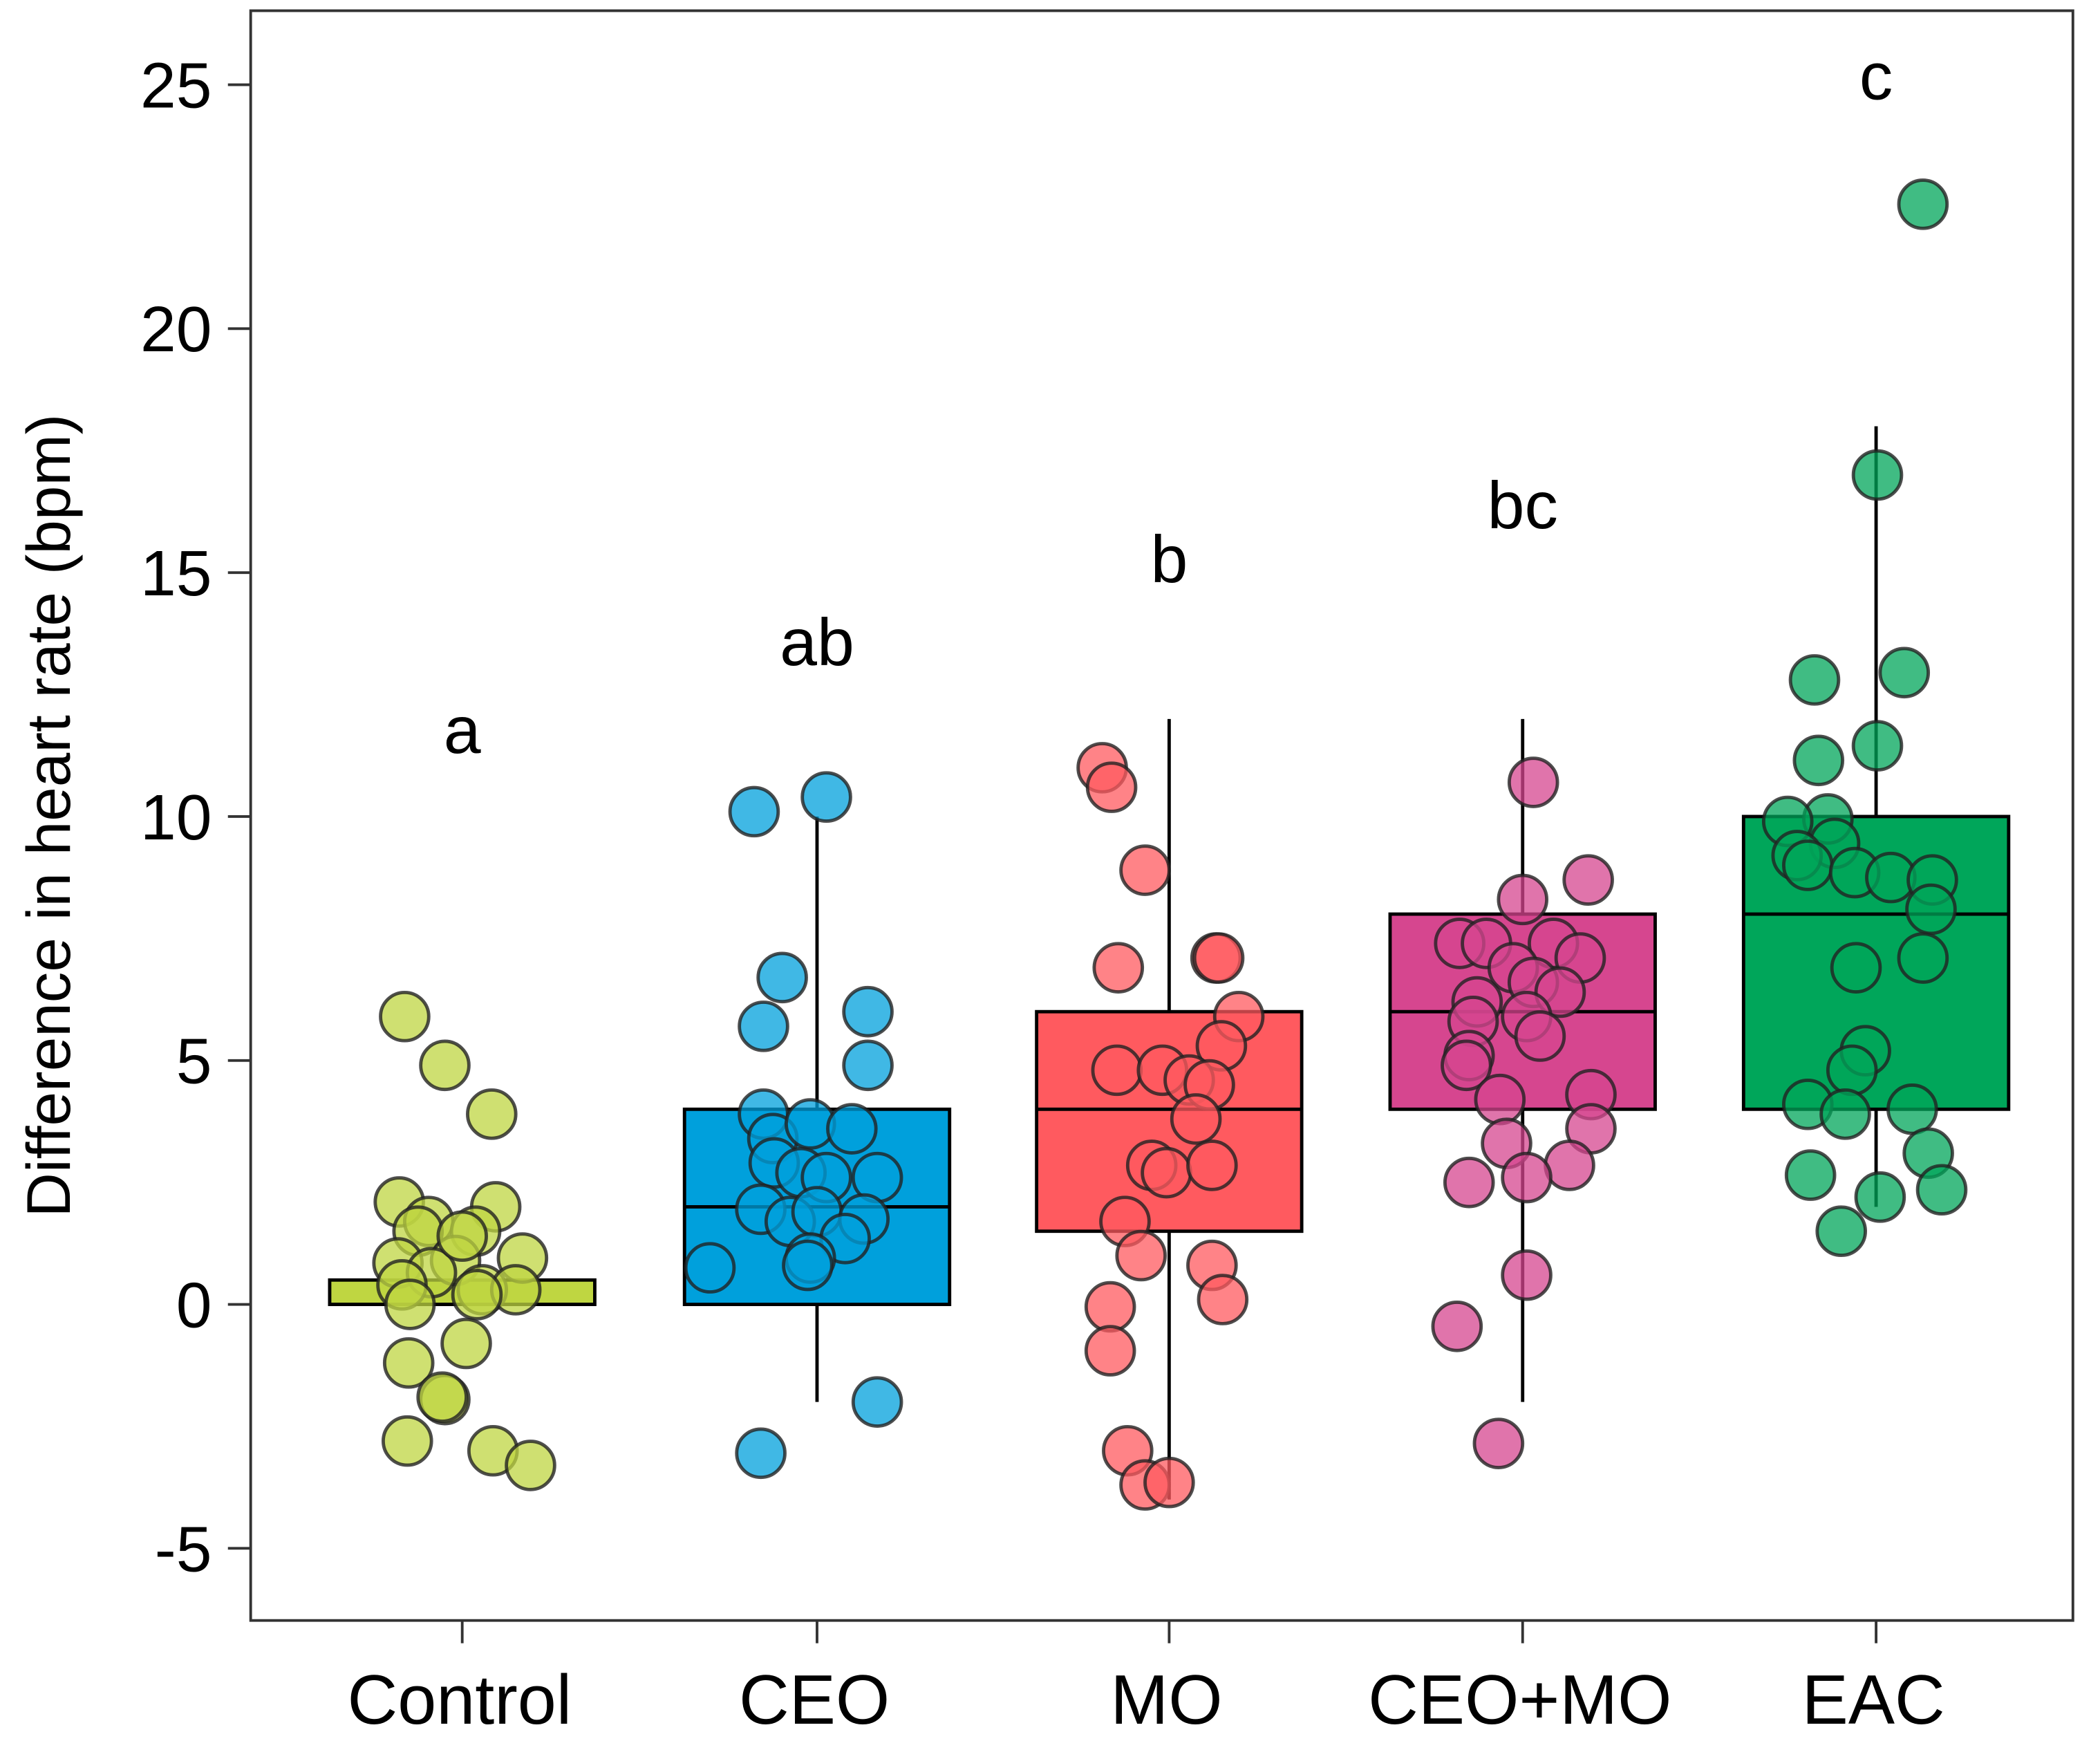  I want to click on y-tick-label: 5, so click(194, 1061).